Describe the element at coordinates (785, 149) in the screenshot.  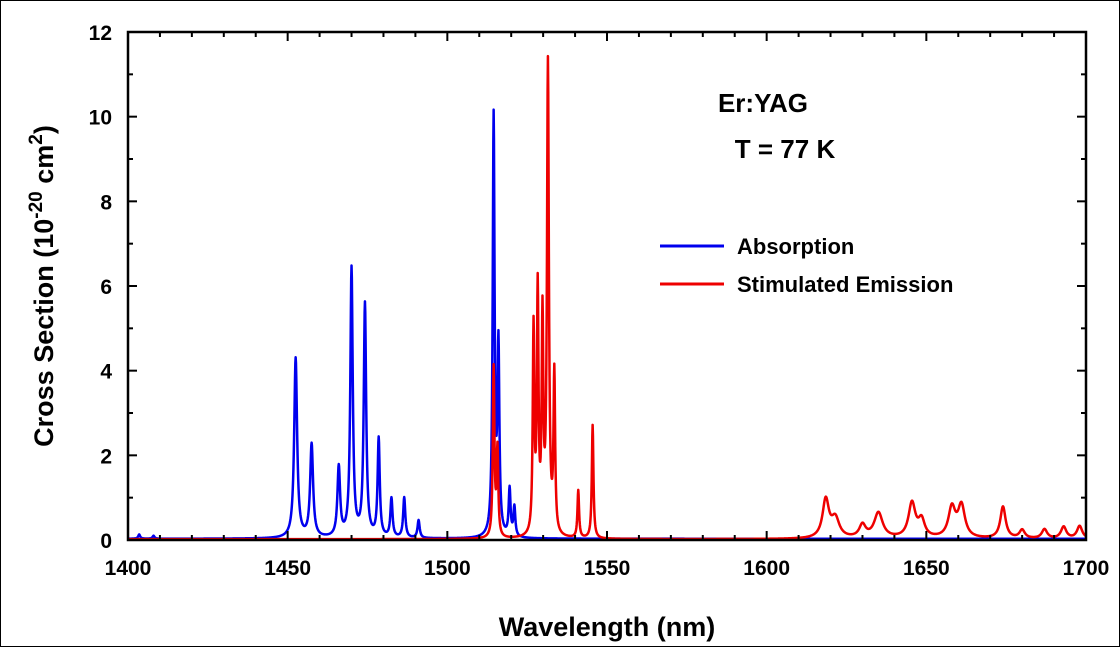
I see `annotation-temperature: T = 77 K` at that location.